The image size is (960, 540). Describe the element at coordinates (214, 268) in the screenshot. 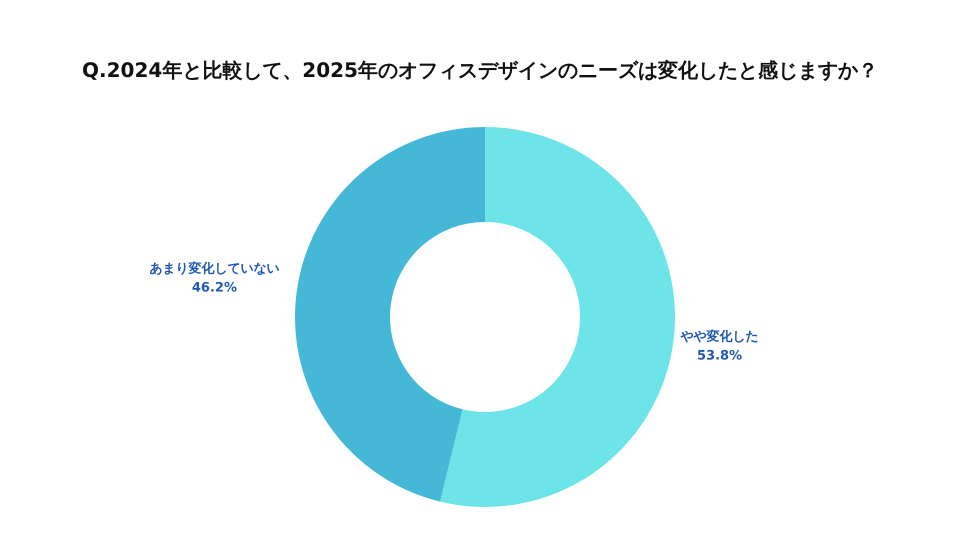

I see `slice-label: あまり変化していない` at that location.